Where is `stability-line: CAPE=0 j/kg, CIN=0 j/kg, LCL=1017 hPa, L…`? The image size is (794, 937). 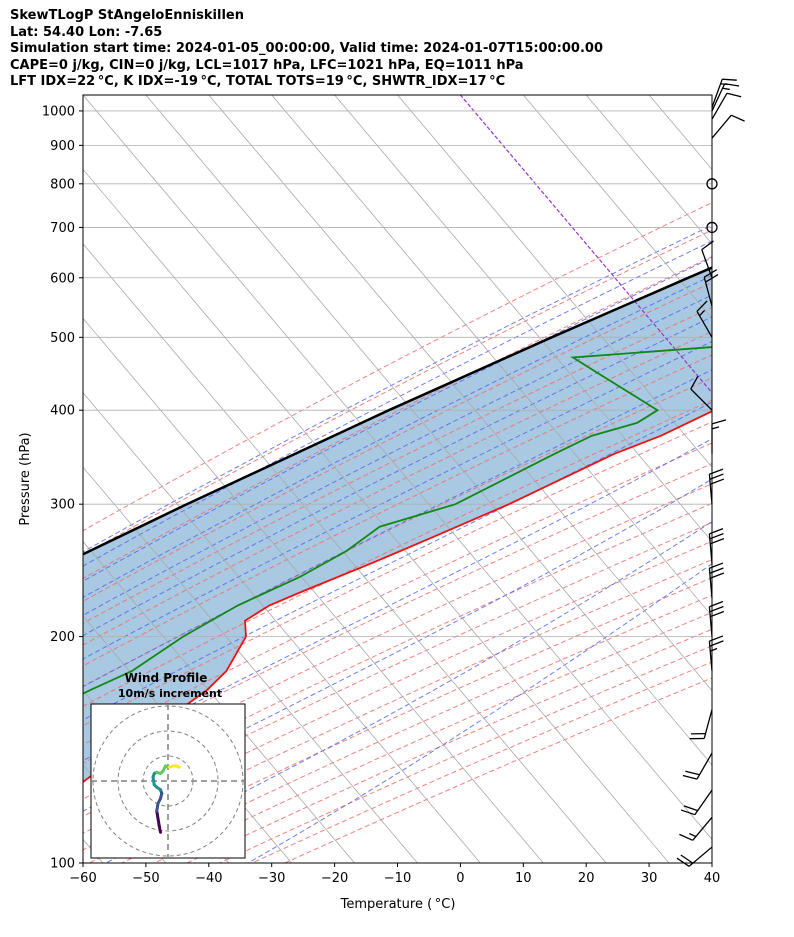 stability-line: CAPE=0 j/kg, CIN=0 j/kg, LCL=1017 hPa, L… is located at coordinates (267, 65).